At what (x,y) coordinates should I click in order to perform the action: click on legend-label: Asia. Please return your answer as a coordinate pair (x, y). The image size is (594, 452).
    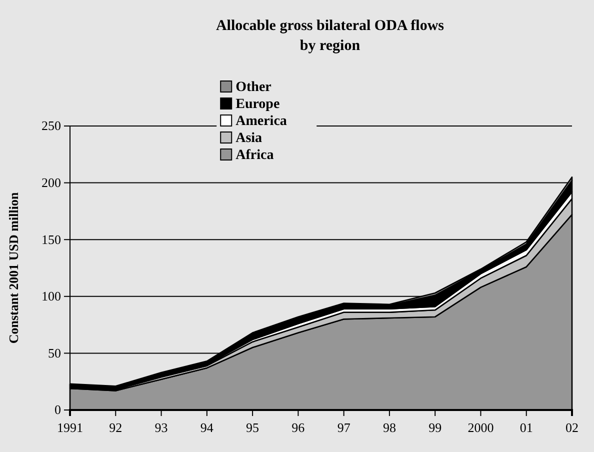
    Looking at the image, I should click on (249, 138).